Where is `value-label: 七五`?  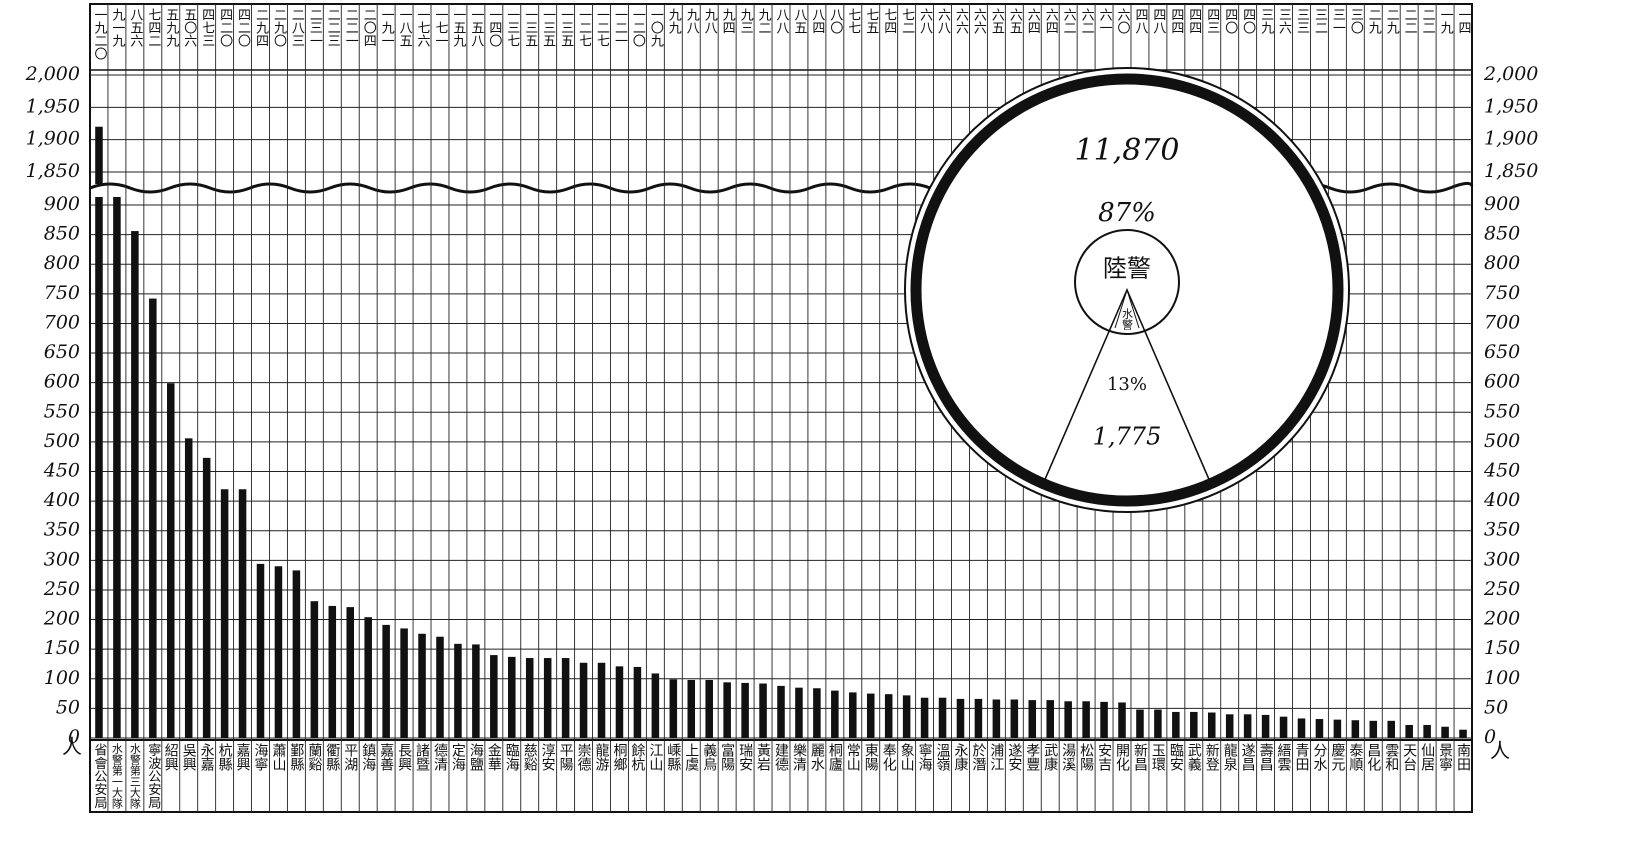 value-label: 七五 is located at coordinates (871, 21).